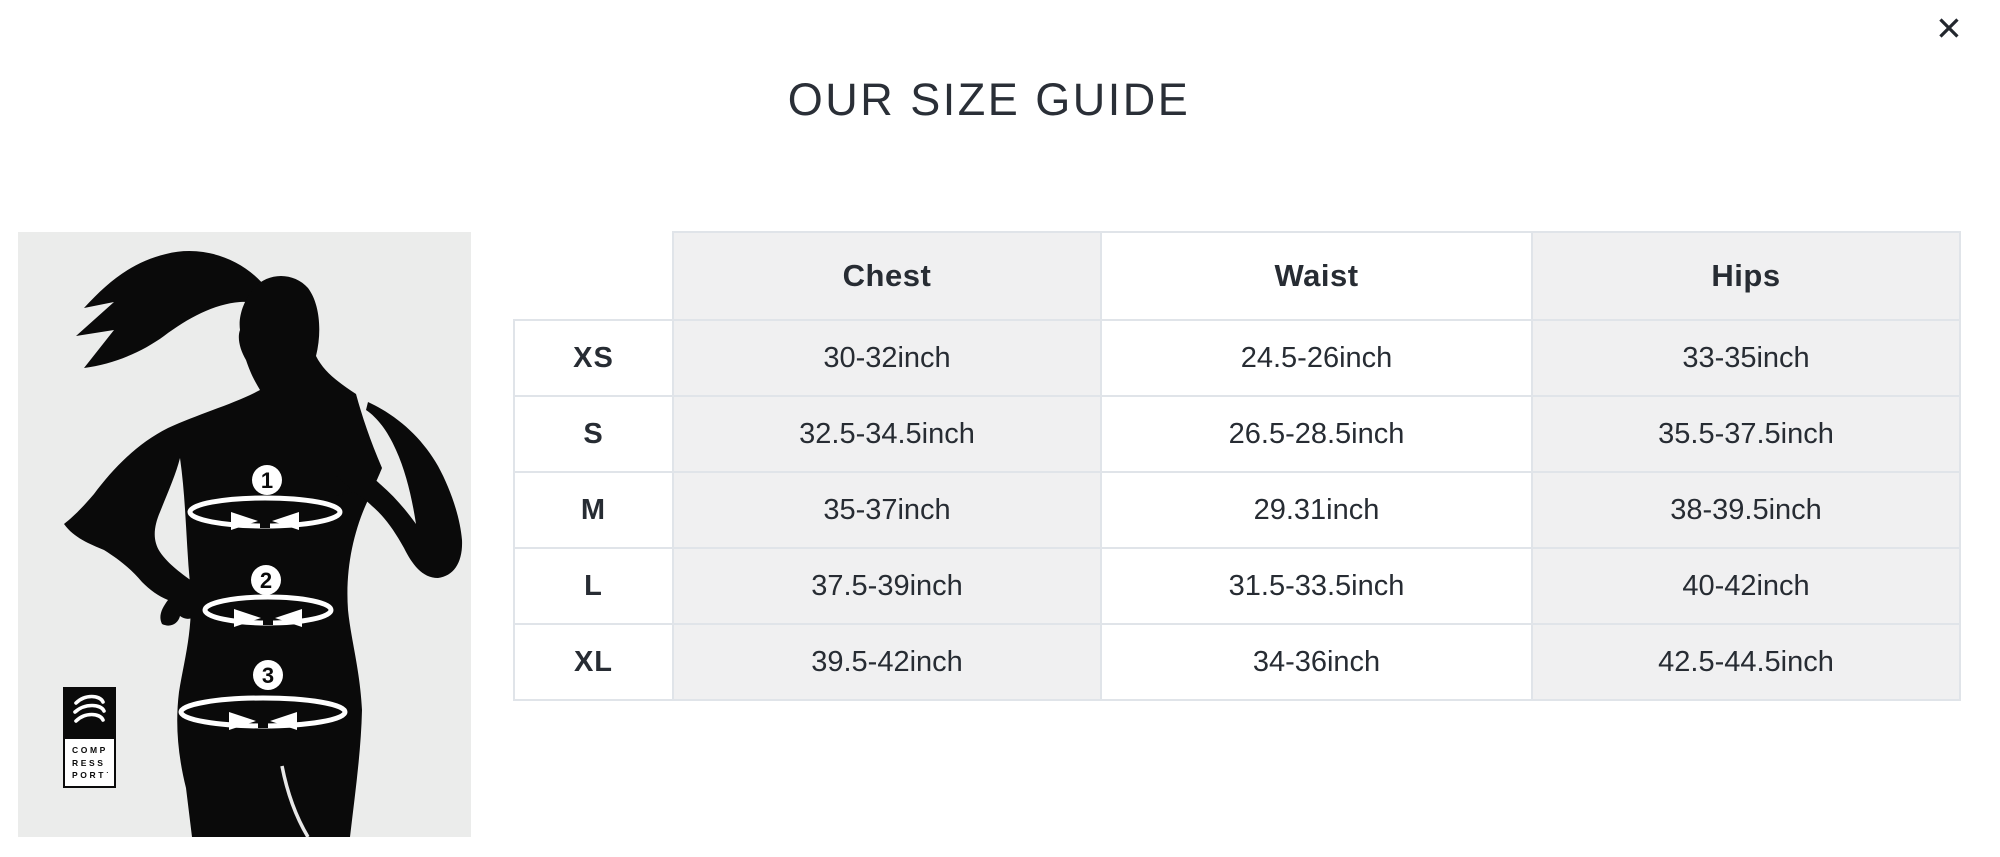 The width and height of the screenshot is (2000, 857). Describe the element at coordinates (223, 556) in the screenshot. I see `body-shape` at that location.